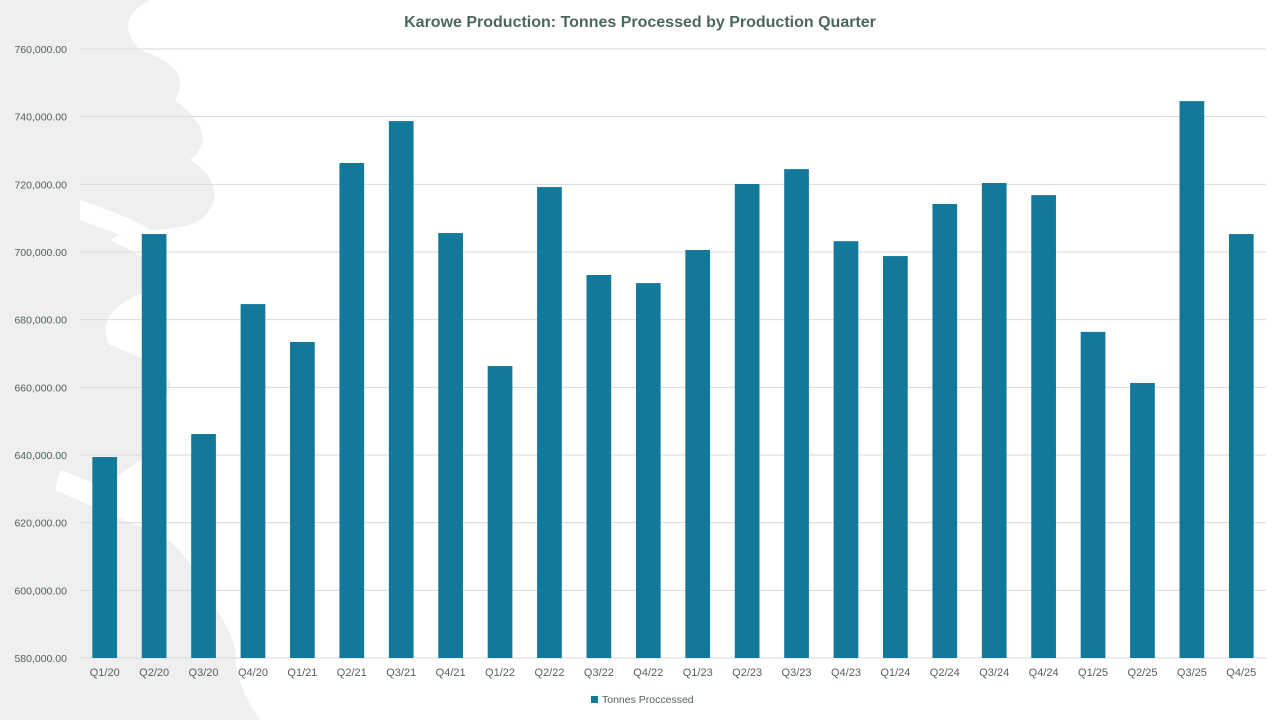 The height and width of the screenshot is (720, 1280). What do you see at coordinates (204, 673) in the screenshot?
I see `x-tick-label: Q3/20` at bounding box center [204, 673].